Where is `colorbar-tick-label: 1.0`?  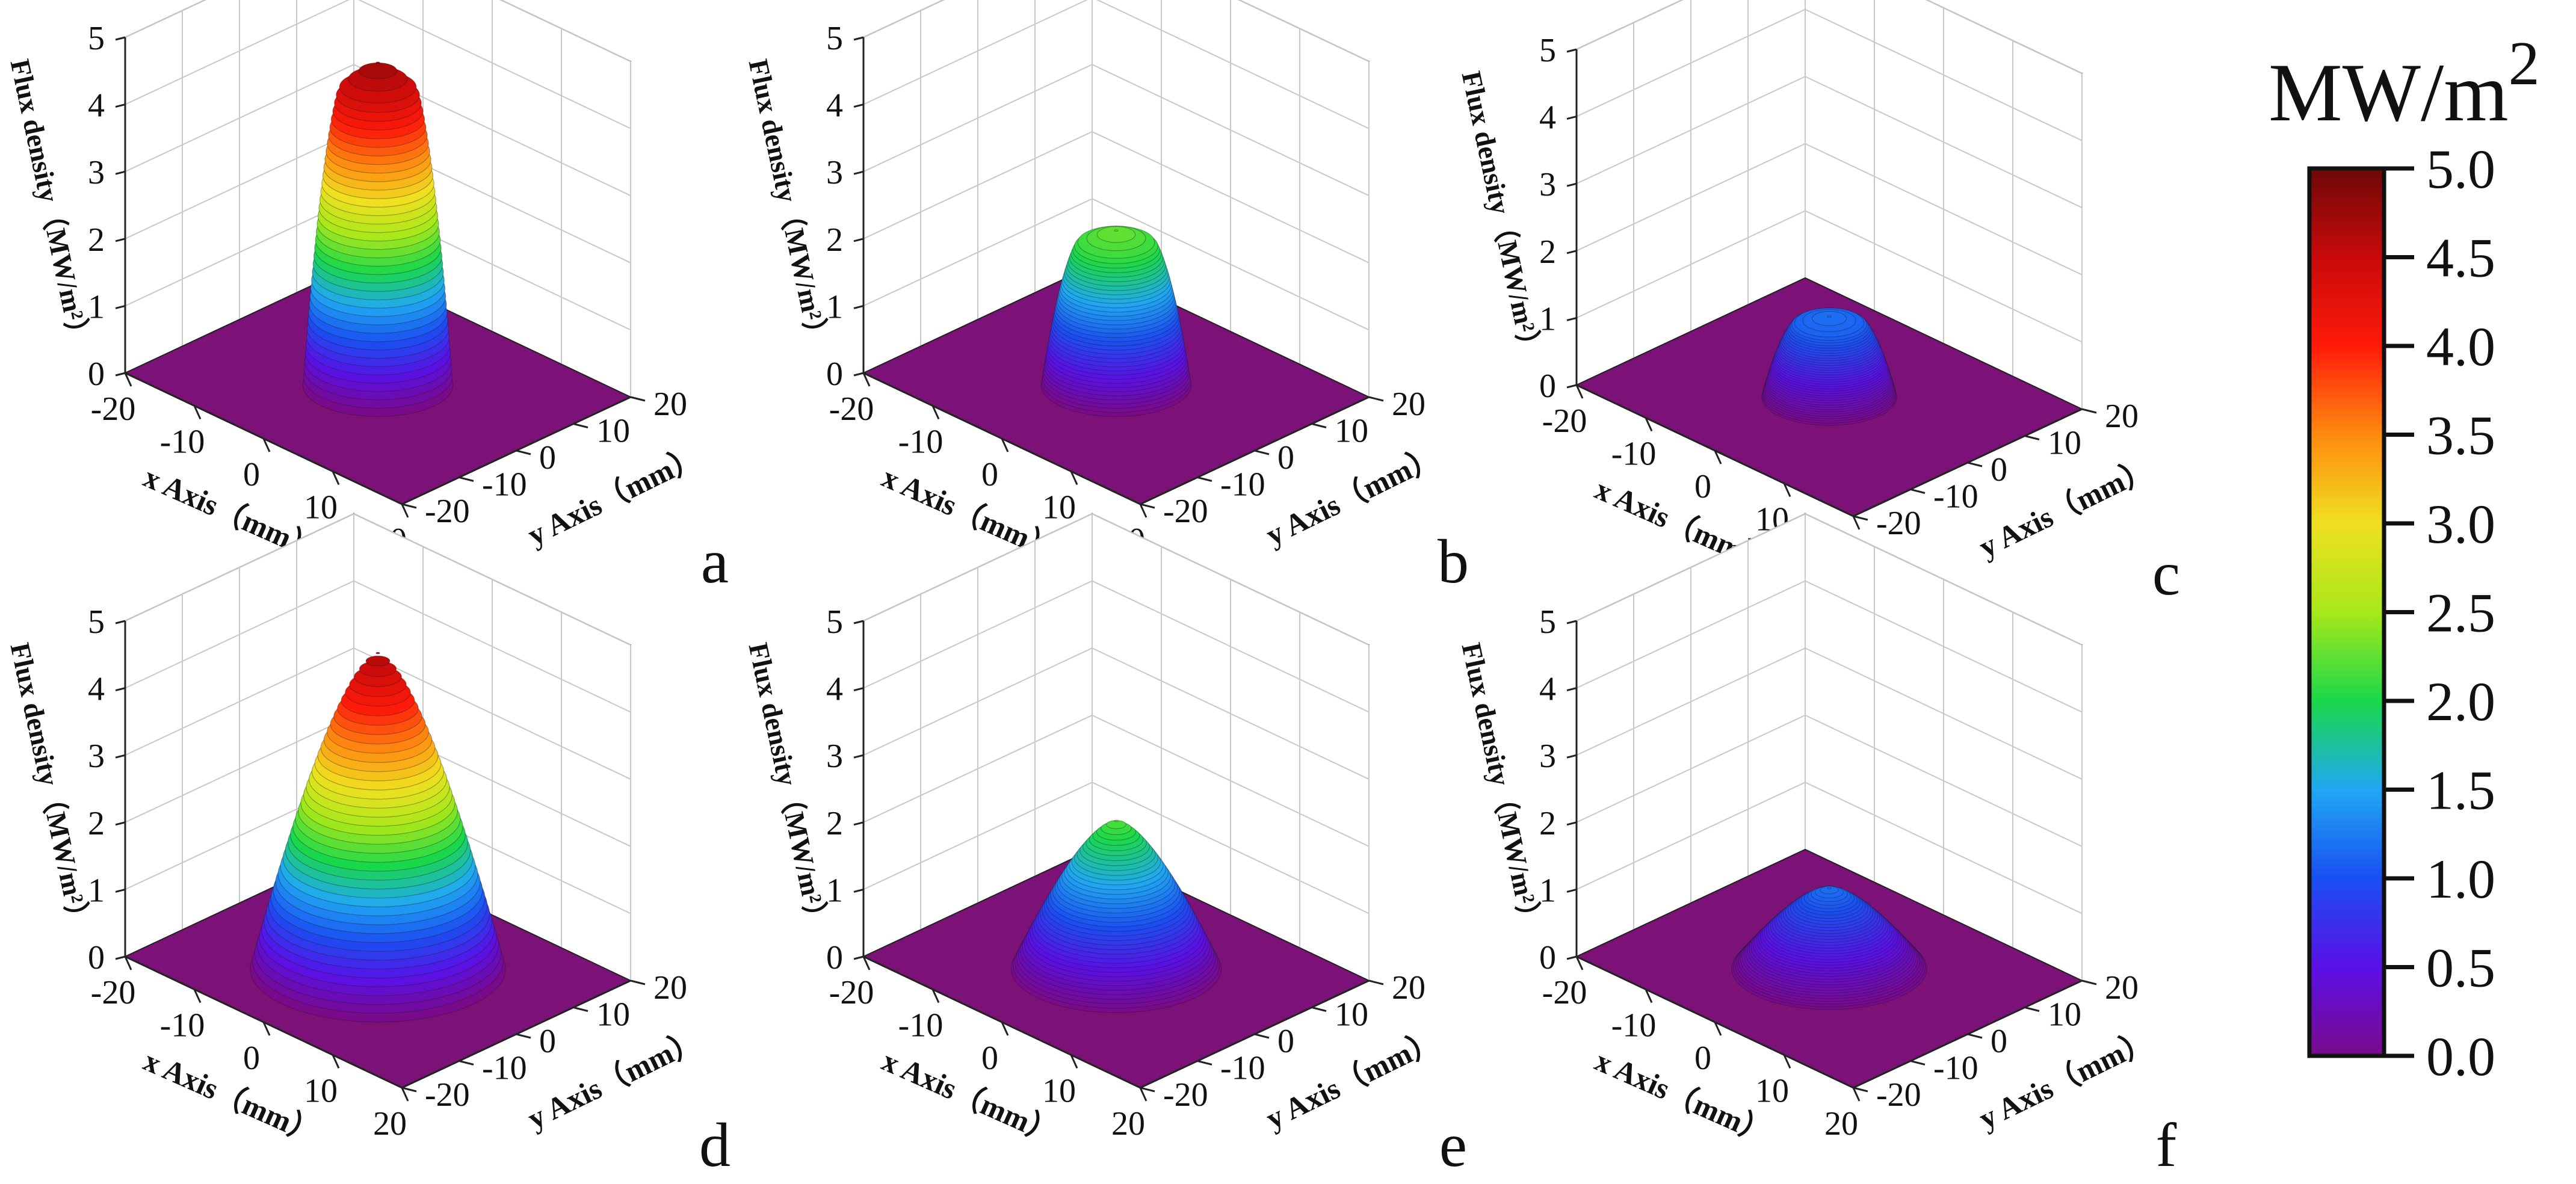
colorbar-tick-label: 1.0 is located at coordinates (2460, 879).